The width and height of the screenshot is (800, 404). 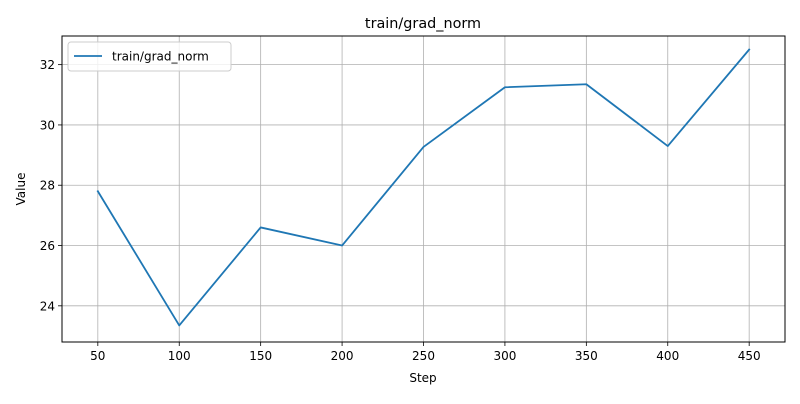 I want to click on legend: train/grad_norm, so click(x=149, y=56).